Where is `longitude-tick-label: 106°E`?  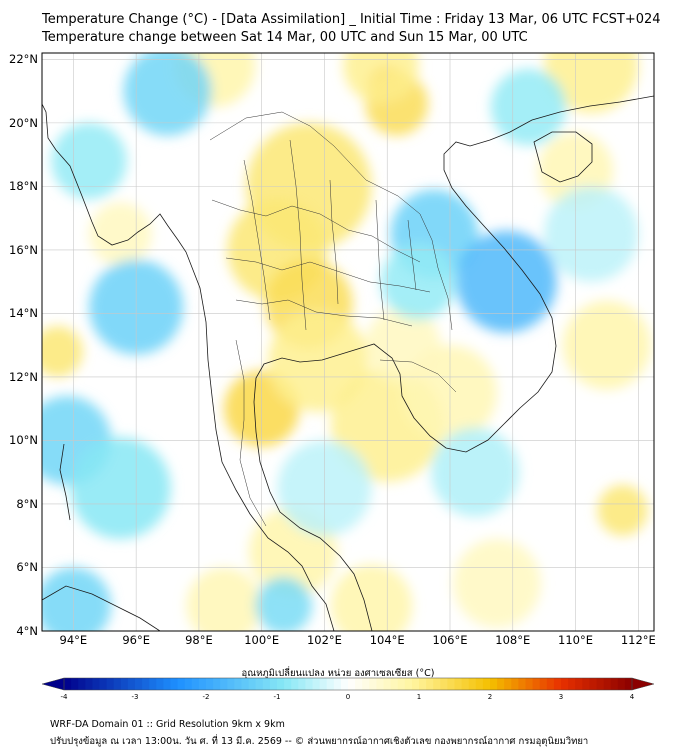
longitude-tick-label: 106°E is located at coordinates (450, 640).